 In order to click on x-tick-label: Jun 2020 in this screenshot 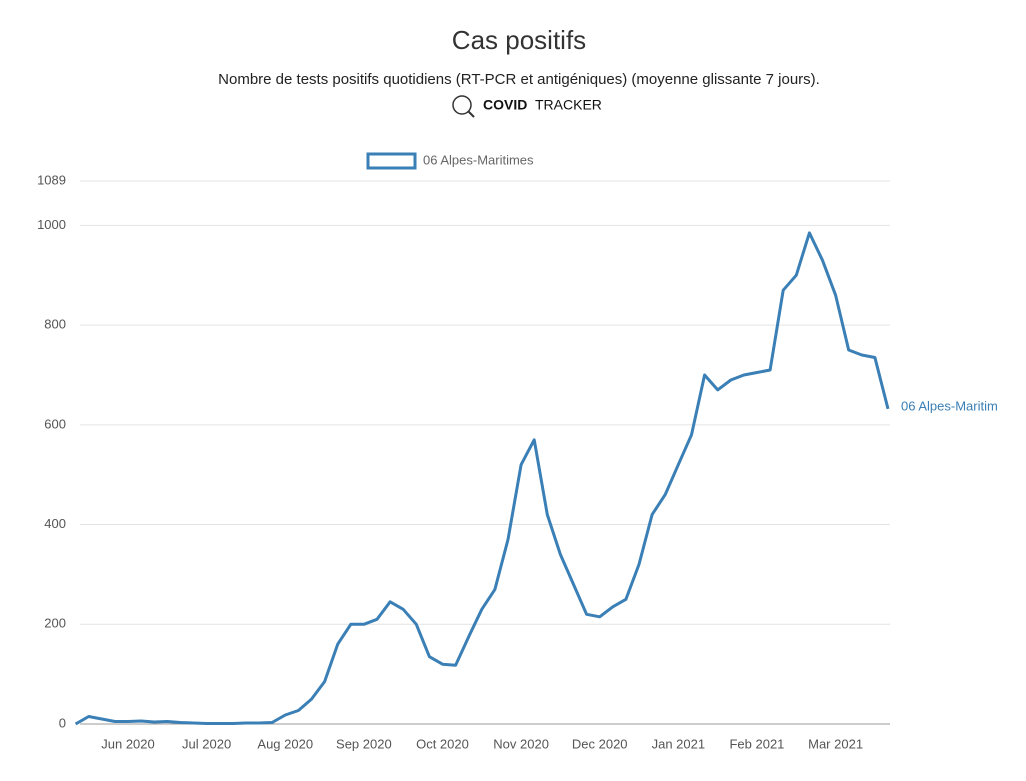, I will do `click(128, 743)`.